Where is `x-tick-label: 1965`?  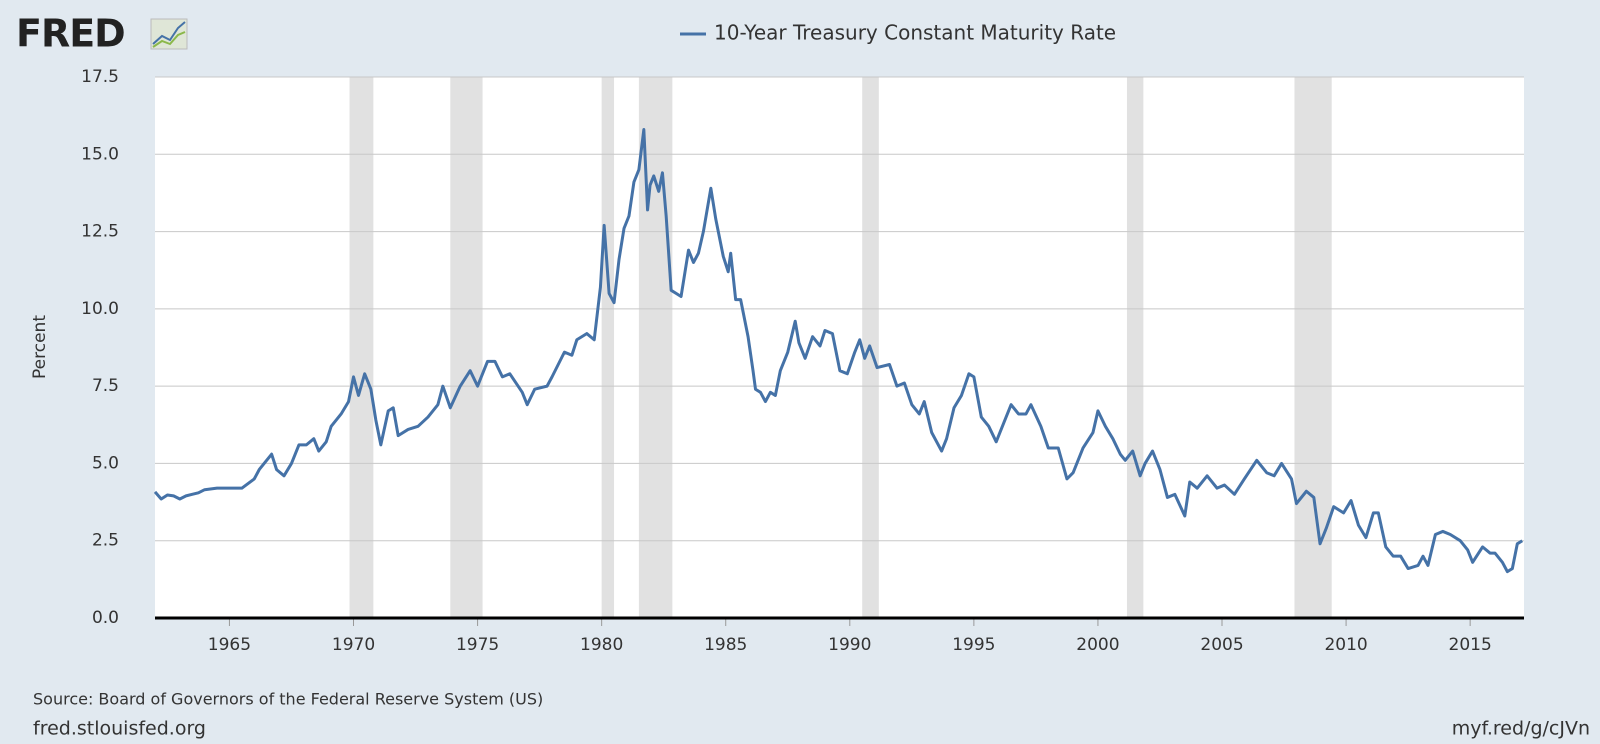 x-tick-label: 1965 is located at coordinates (229, 645).